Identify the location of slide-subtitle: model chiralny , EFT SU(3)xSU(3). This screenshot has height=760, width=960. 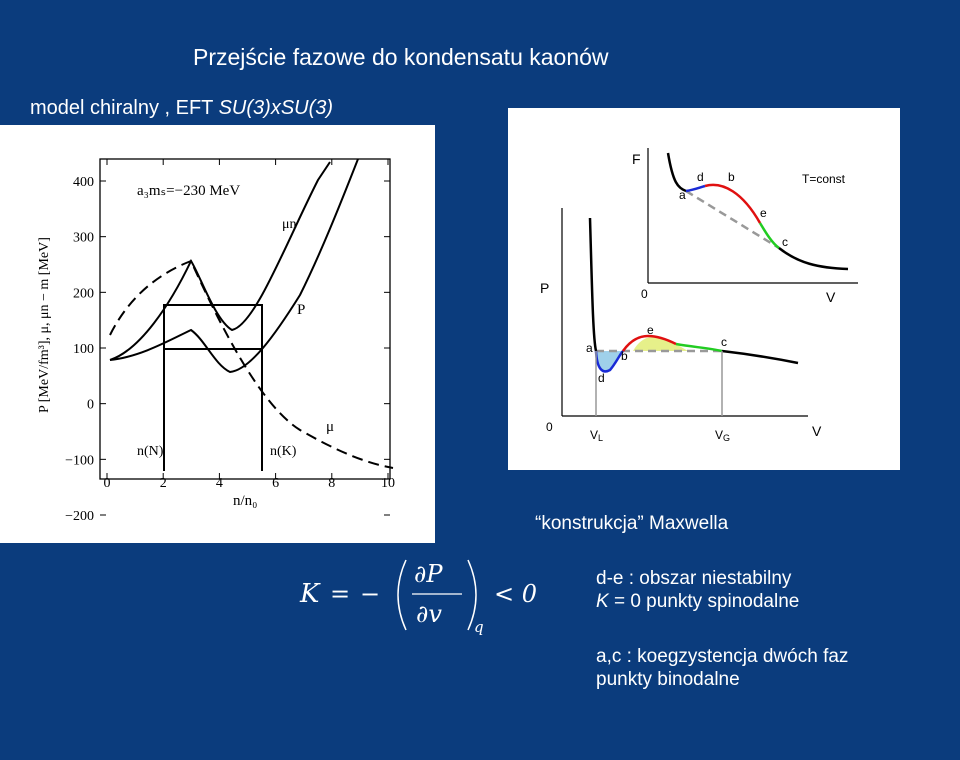
(181, 108).